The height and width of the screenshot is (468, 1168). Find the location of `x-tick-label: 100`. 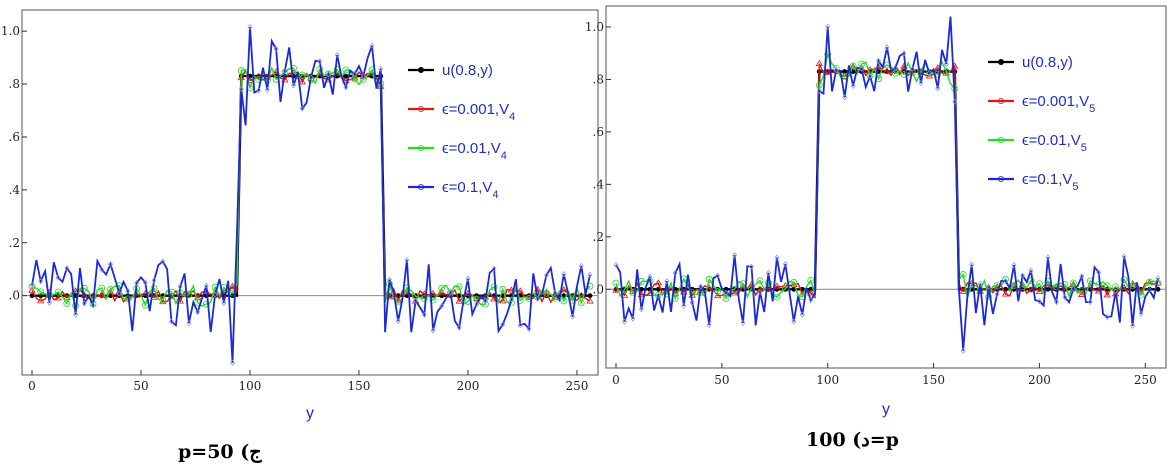

x-tick-label: 100 is located at coordinates (827, 380).